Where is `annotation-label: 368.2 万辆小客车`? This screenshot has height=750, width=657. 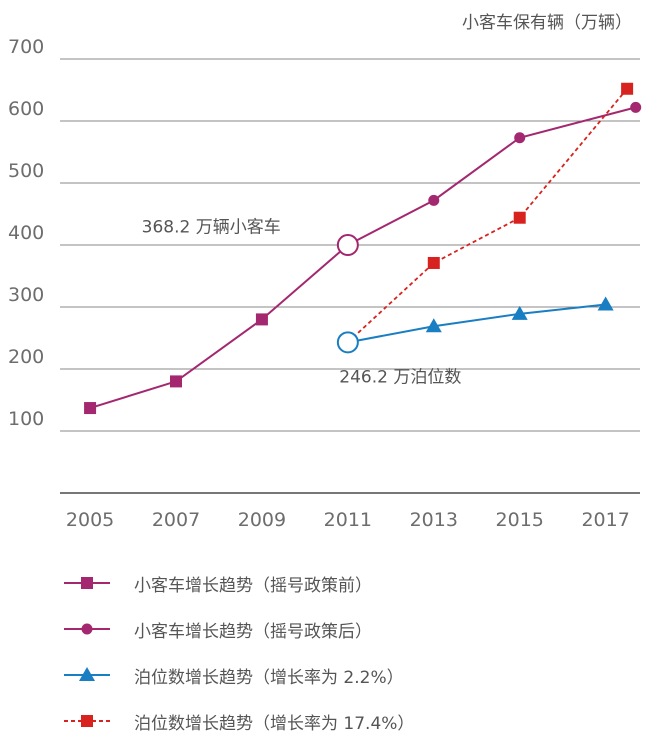 annotation-label: 368.2 万辆小客车 is located at coordinates (211, 228).